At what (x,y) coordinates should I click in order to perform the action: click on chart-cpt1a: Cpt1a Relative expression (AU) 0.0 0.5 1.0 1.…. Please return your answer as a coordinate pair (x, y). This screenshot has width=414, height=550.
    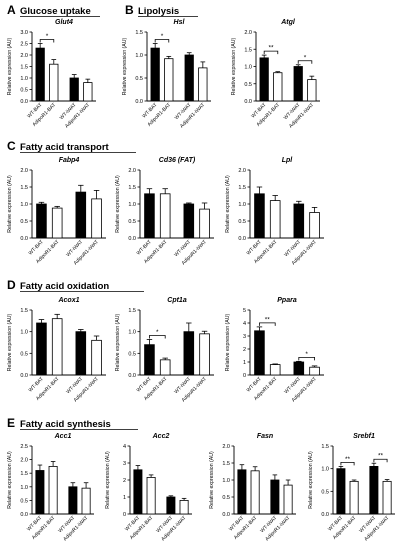
    Looking at the image, I should click on (164, 350).